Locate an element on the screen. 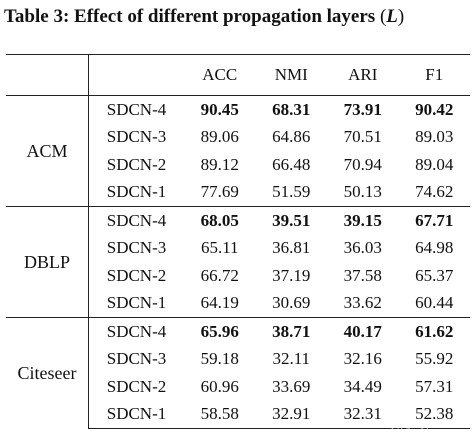 Image resolution: width=474 pixels, height=440 pixels. acc-value: 77.69 is located at coordinates (219, 192).